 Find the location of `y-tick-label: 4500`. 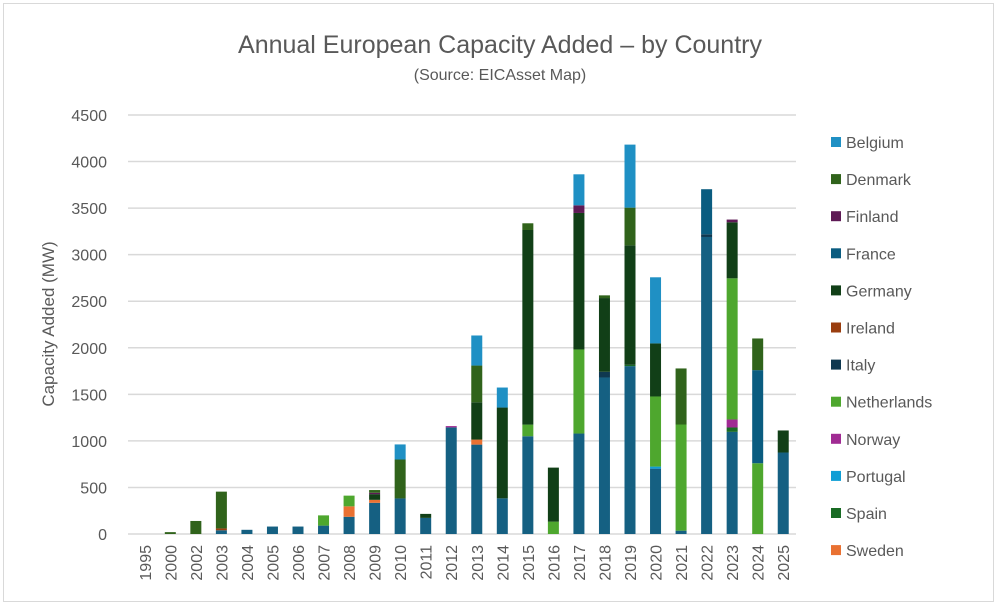

y-tick-label: 4500 is located at coordinates (89, 116).